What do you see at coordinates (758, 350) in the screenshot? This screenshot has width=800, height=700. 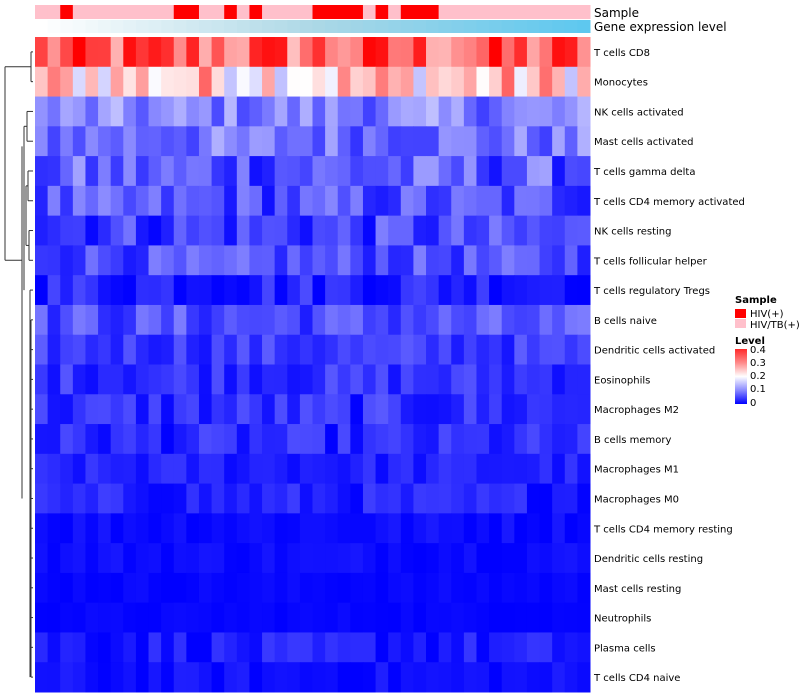 I see `legend-level-tick: 0.4` at bounding box center [758, 350].